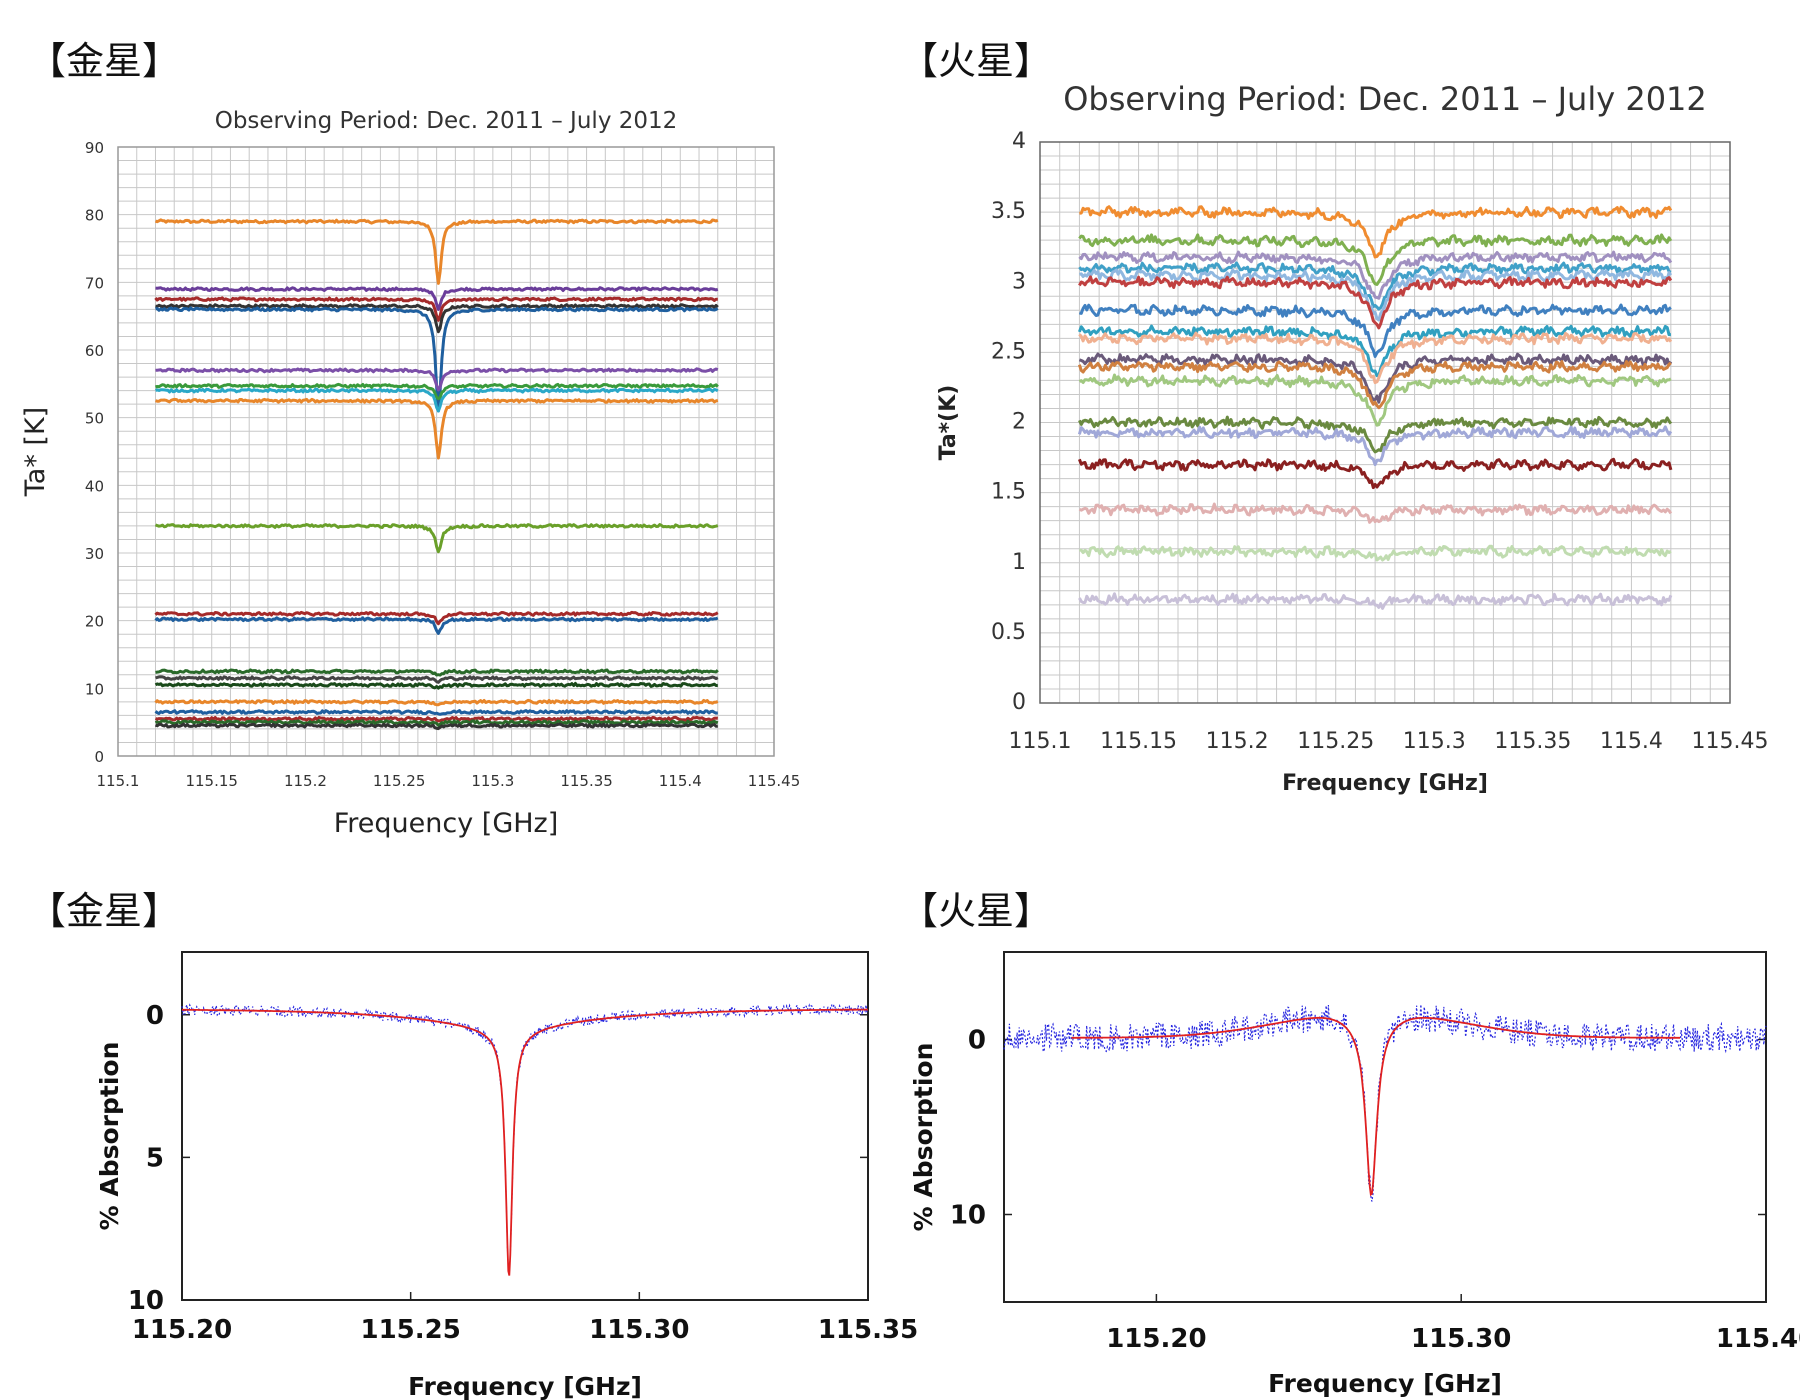 This screenshot has height=1400, width=1800. I want to click on y-tick-label: 60, so click(94, 351).